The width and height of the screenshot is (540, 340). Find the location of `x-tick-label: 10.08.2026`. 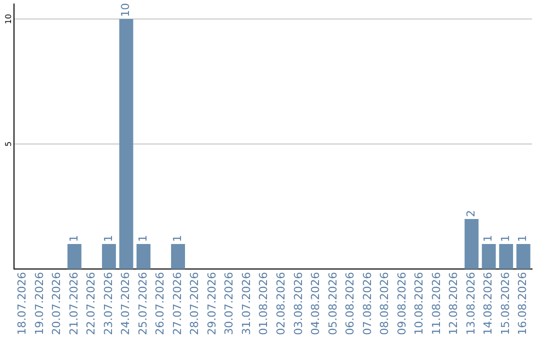

x-tick-label: 10.08.2026 is located at coordinates (419, 304).